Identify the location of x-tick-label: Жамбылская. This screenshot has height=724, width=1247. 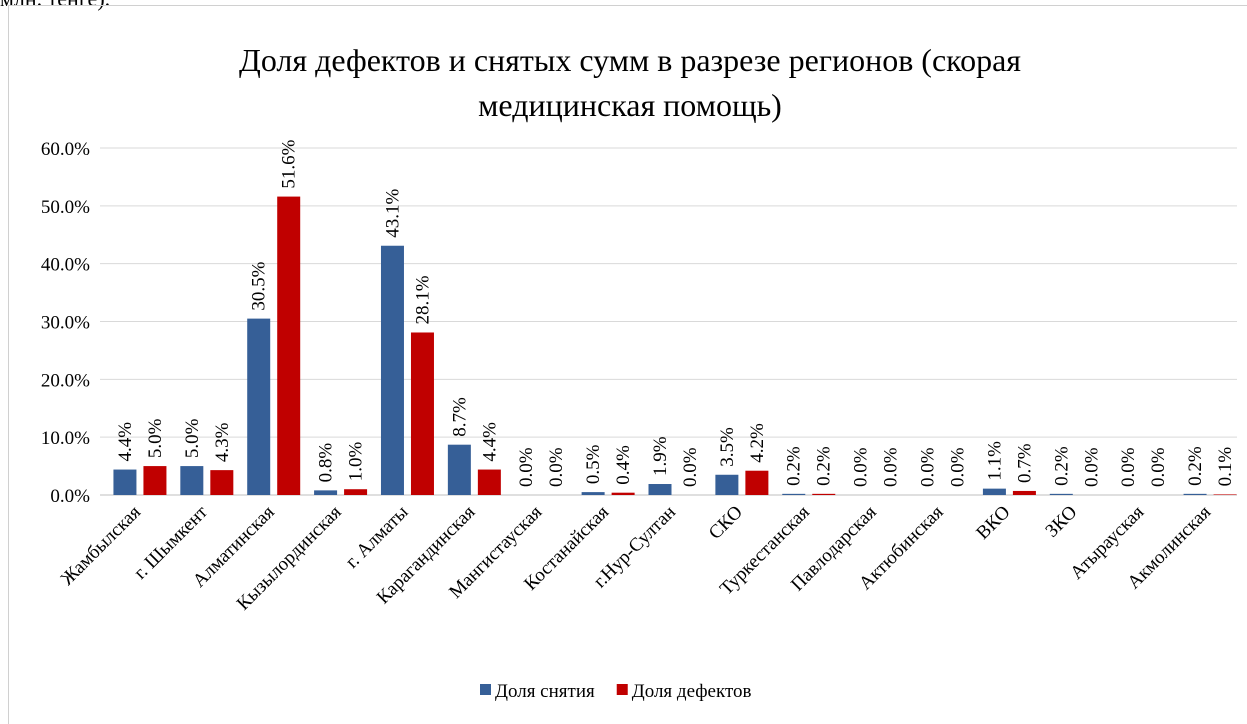
(101, 546).